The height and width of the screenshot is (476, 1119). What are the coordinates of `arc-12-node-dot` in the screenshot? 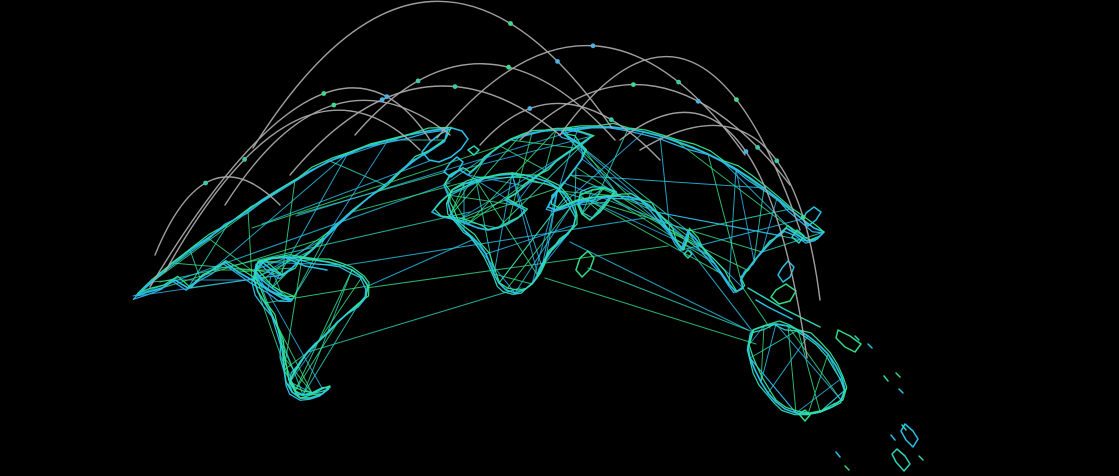 It's located at (334, 105).